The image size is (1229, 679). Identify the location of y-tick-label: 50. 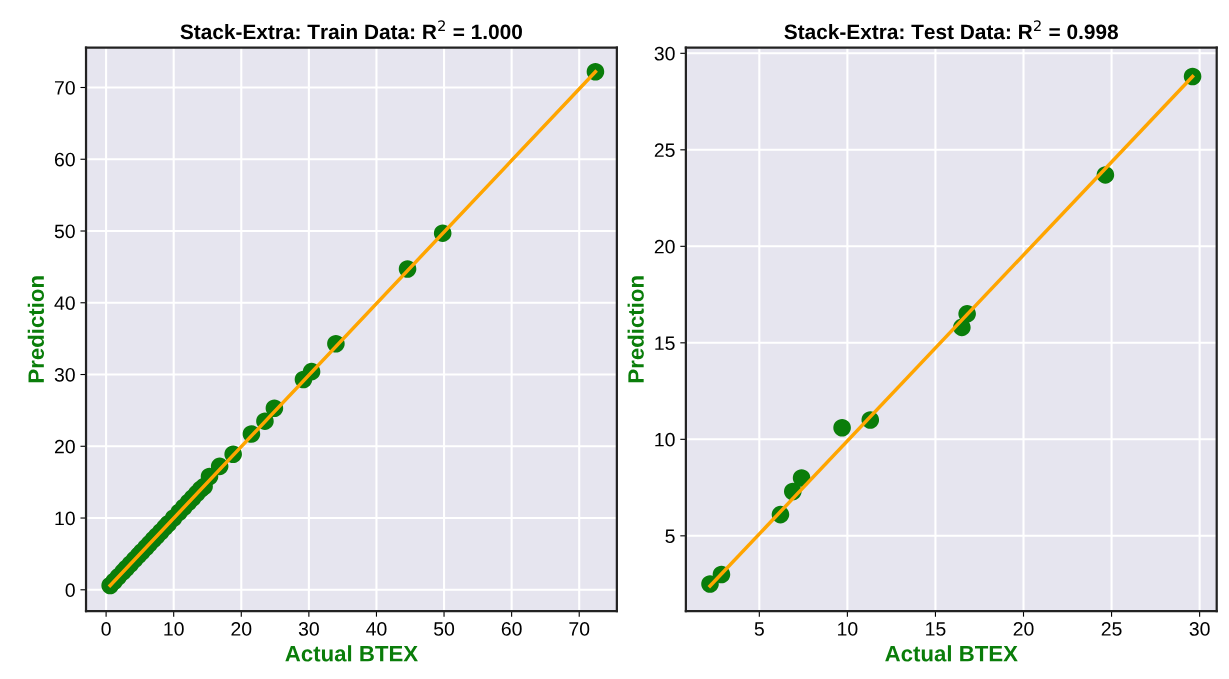
(64, 231).